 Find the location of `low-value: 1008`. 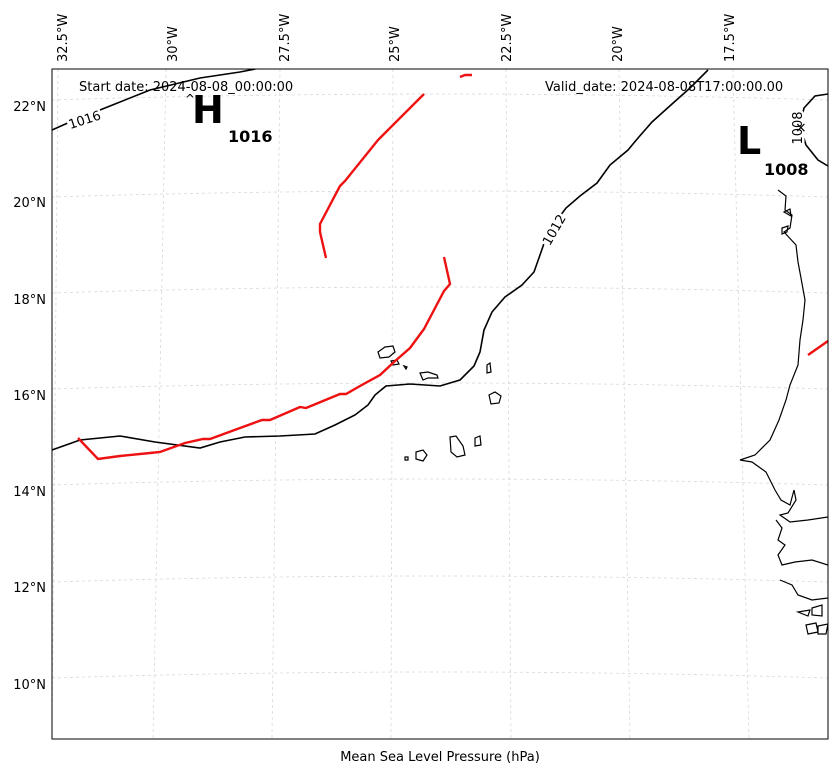

low-value: 1008 is located at coordinates (786, 169).